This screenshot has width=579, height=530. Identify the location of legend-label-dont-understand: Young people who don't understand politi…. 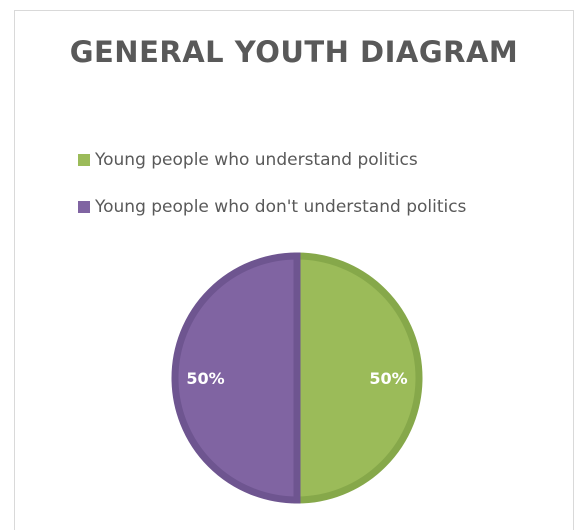
(281, 207).